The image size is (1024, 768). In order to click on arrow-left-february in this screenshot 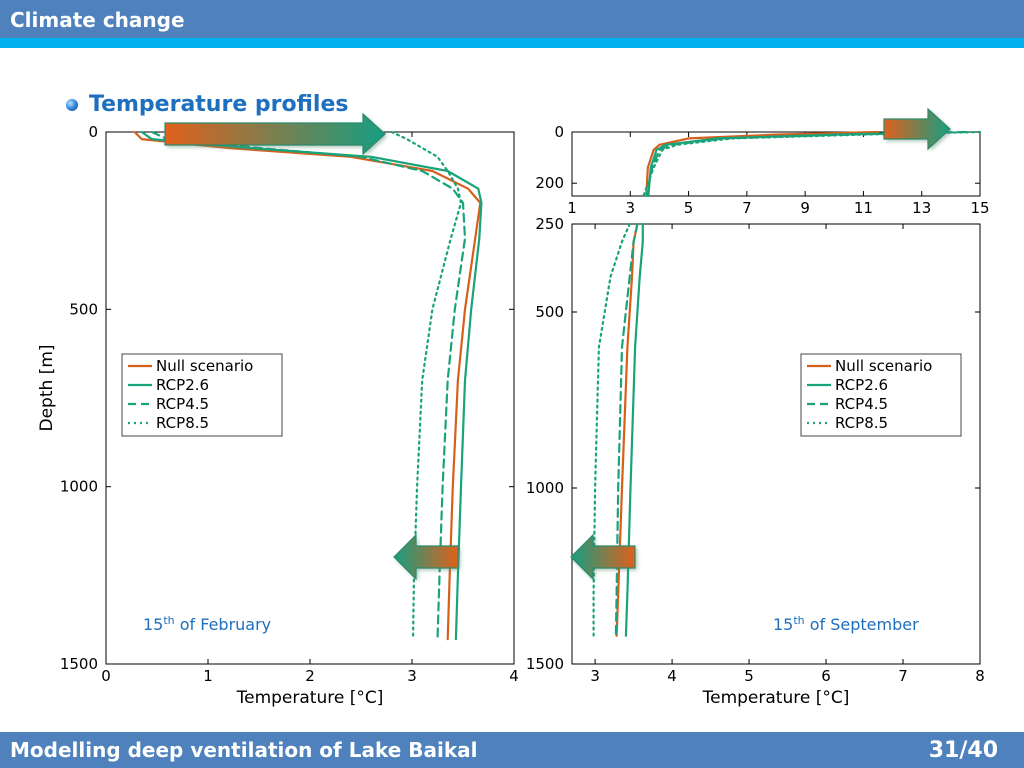, I will do `click(426, 557)`.